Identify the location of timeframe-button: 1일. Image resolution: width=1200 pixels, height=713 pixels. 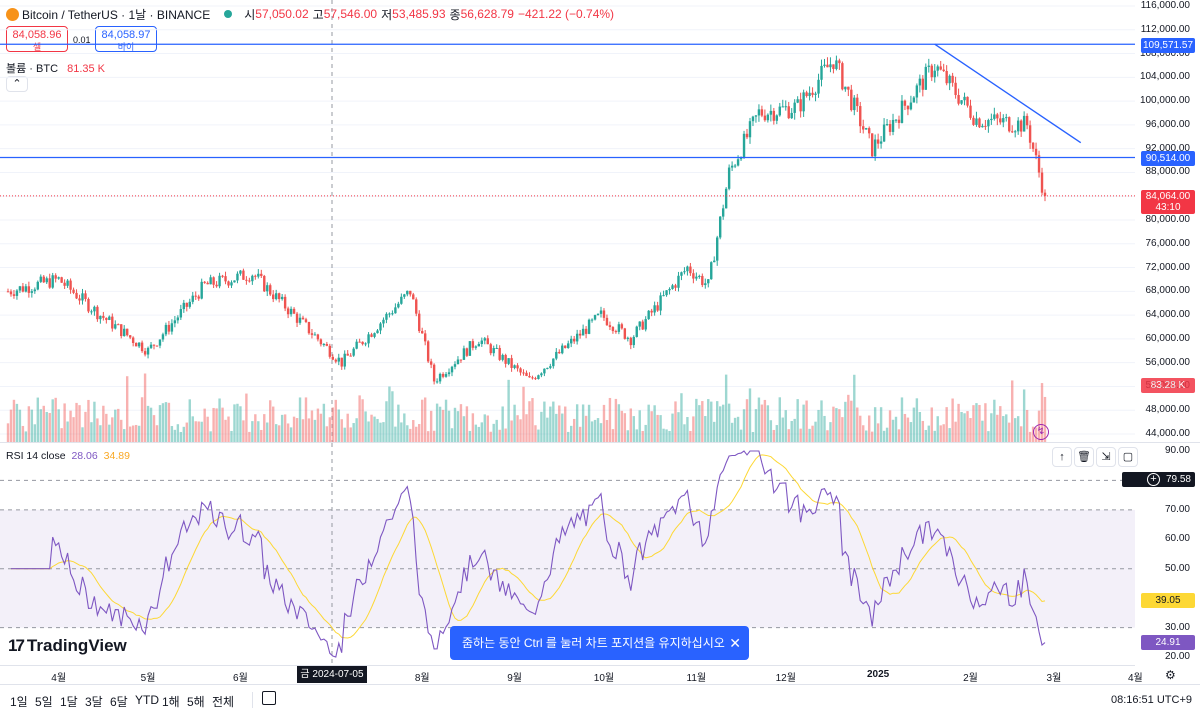
(19, 702).